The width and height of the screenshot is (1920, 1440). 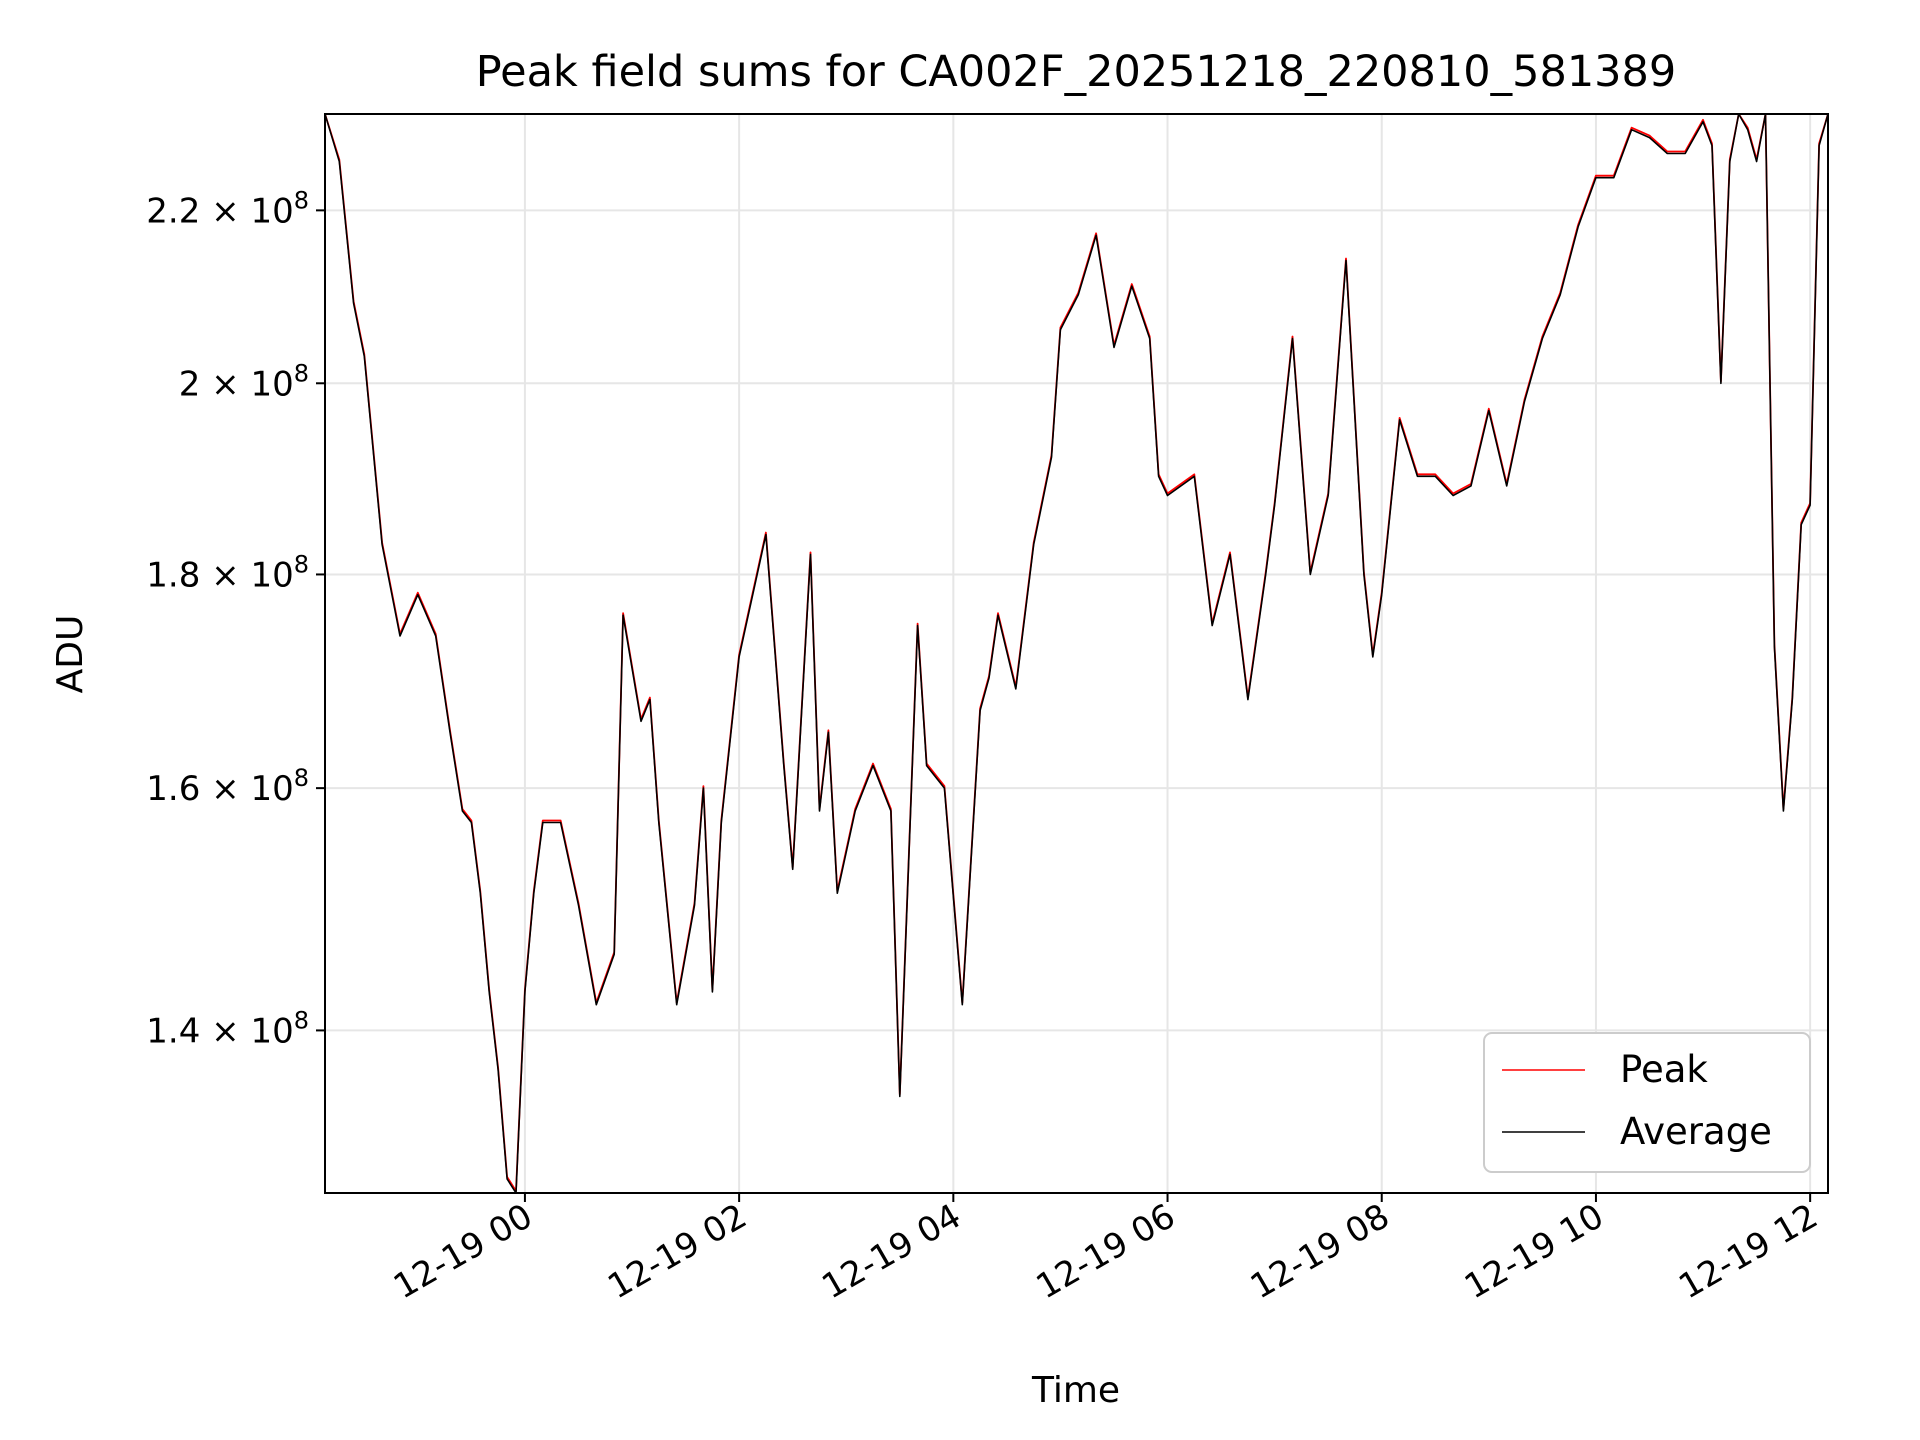 What do you see at coordinates (227, 572) in the screenshot?
I see `y-tick-label: 1.8 × 108` at bounding box center [227, 572].